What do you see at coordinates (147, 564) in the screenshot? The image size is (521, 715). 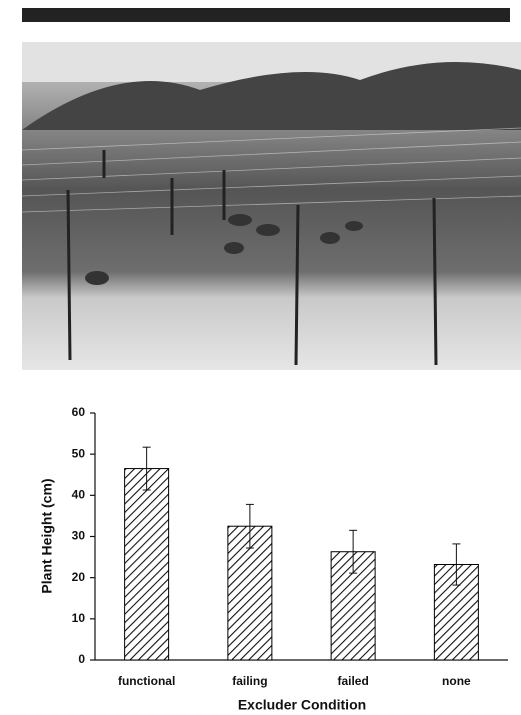 I see `bar` at bounding box center [147, 564].